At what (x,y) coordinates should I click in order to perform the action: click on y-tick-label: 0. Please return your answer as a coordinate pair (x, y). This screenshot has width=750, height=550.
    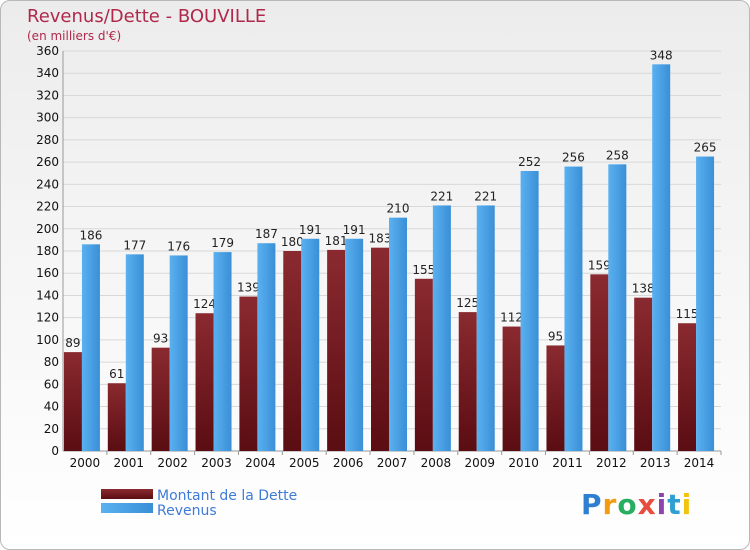
    Looking at the image, I should click on (55, 451).